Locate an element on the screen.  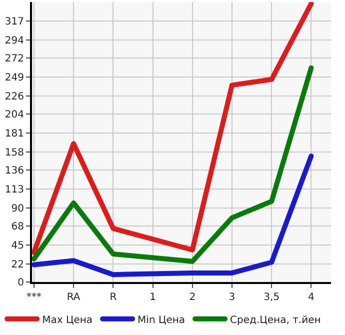
y-tick-label: 90 is located at coordinates (17, 208).